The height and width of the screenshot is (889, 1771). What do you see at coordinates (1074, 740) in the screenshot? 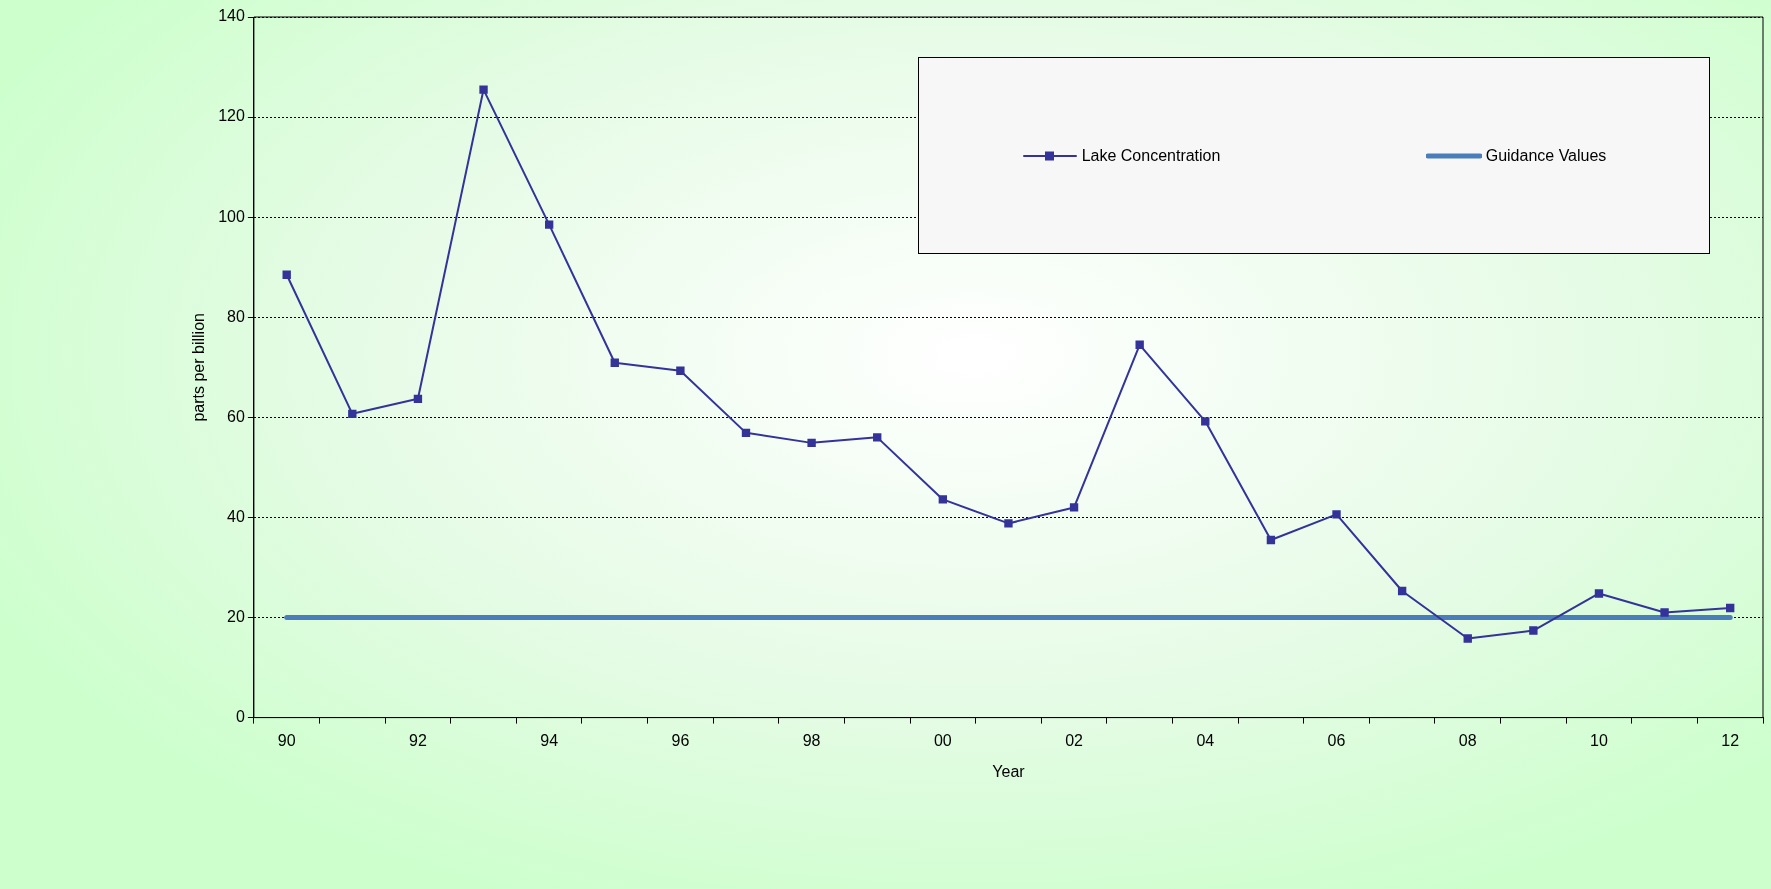
I see `x-tick-label: 02` at bounding box center [1074, 740].